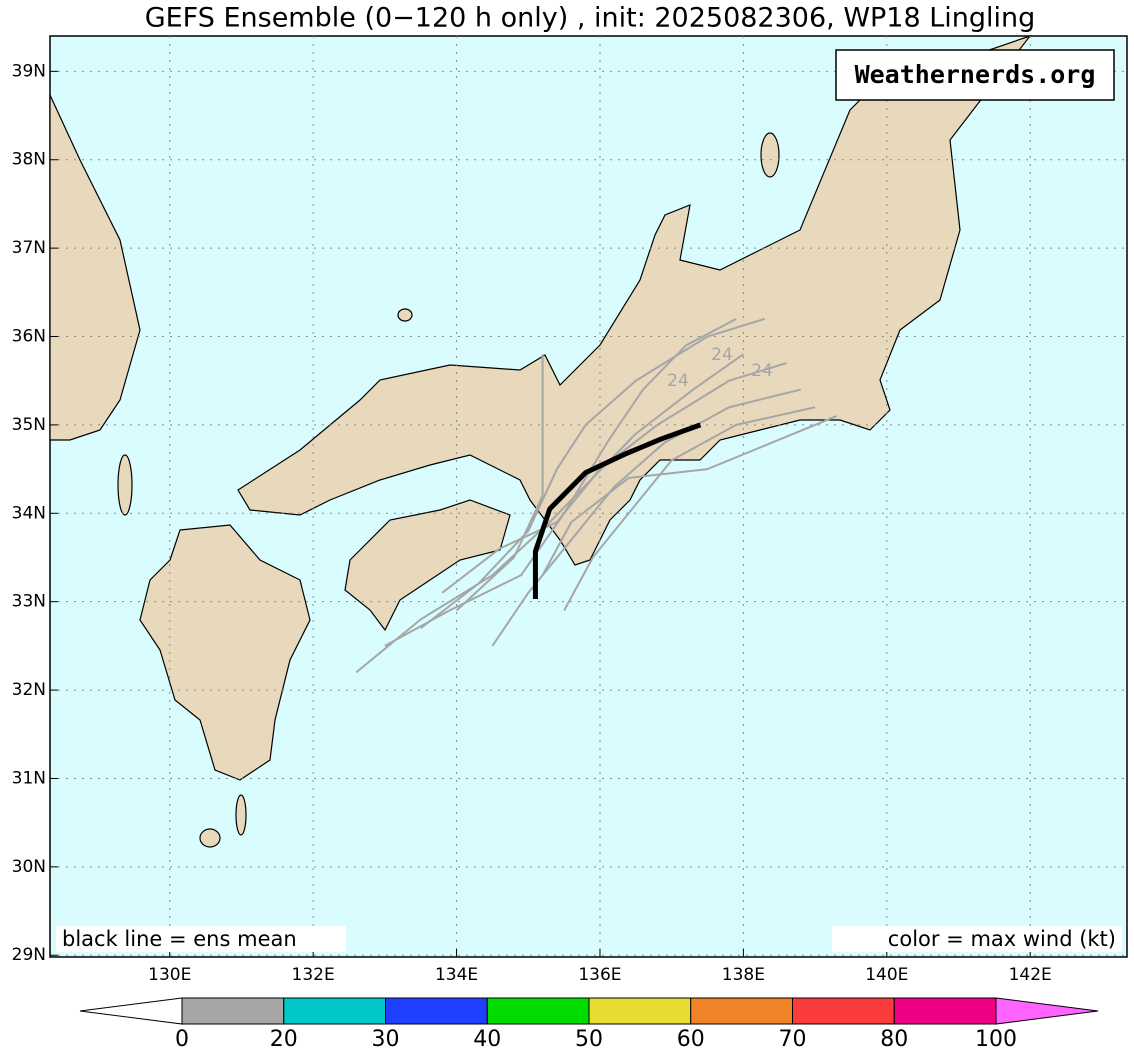 The width and height of the screenshot is (1134, 1054). I want to click on colorbar-label: 60, so click(691, 1039).